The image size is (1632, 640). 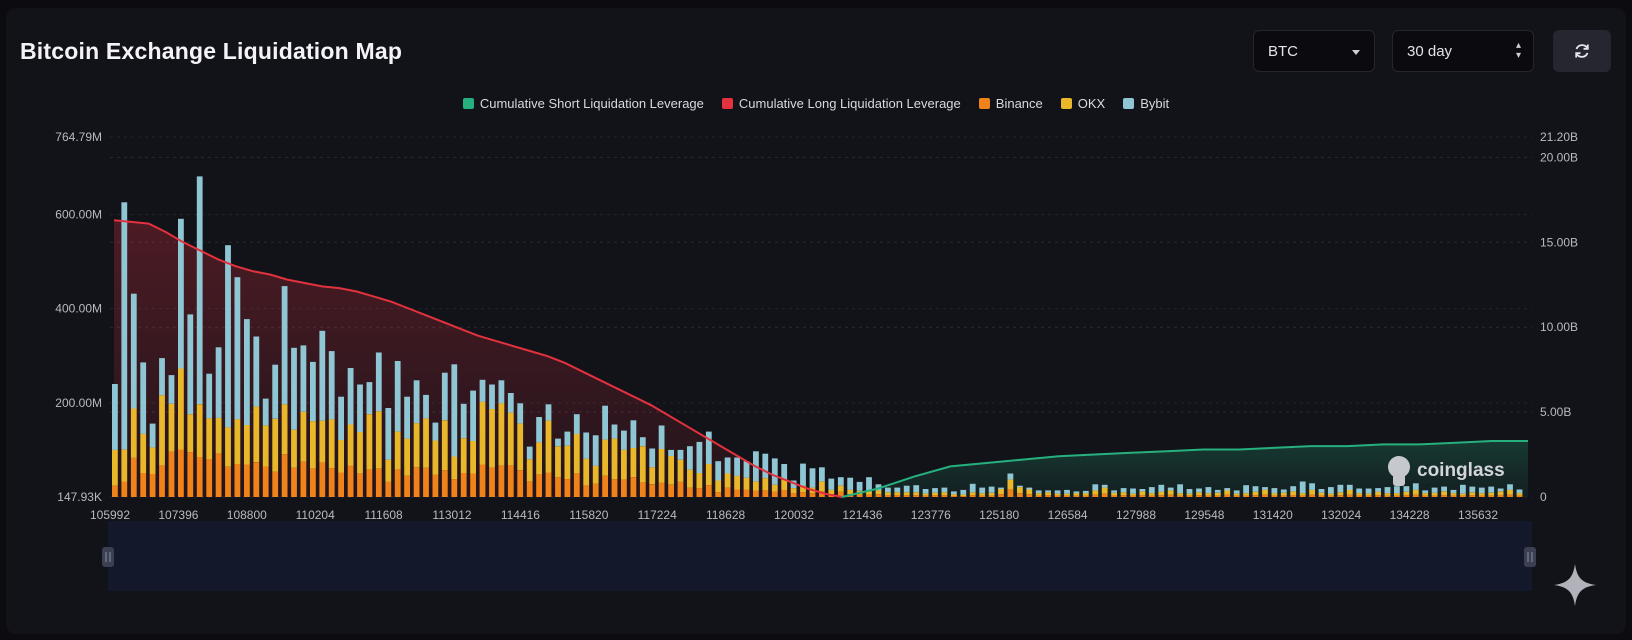 What do you see at coordinates (451, 515) in the screenshot?
I see `x-tick-label: 113012` at bounding box center [451, 515].